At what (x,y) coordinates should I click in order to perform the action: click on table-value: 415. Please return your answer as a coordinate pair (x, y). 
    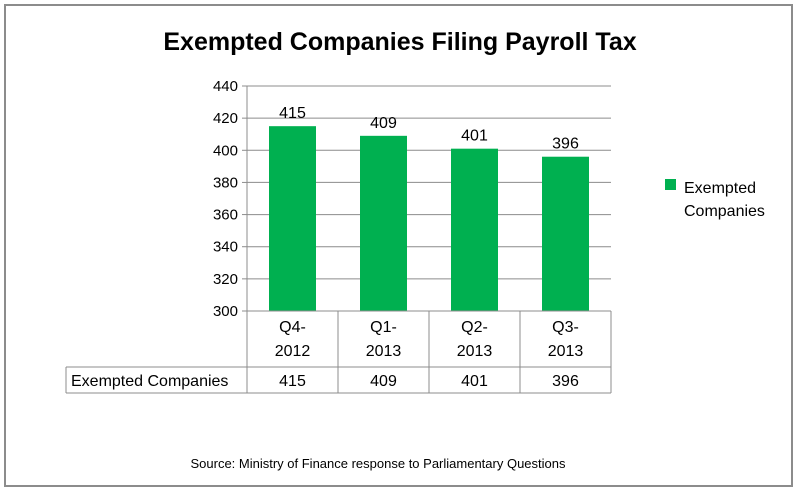
    Looking at the image, I should click on (292, 381).